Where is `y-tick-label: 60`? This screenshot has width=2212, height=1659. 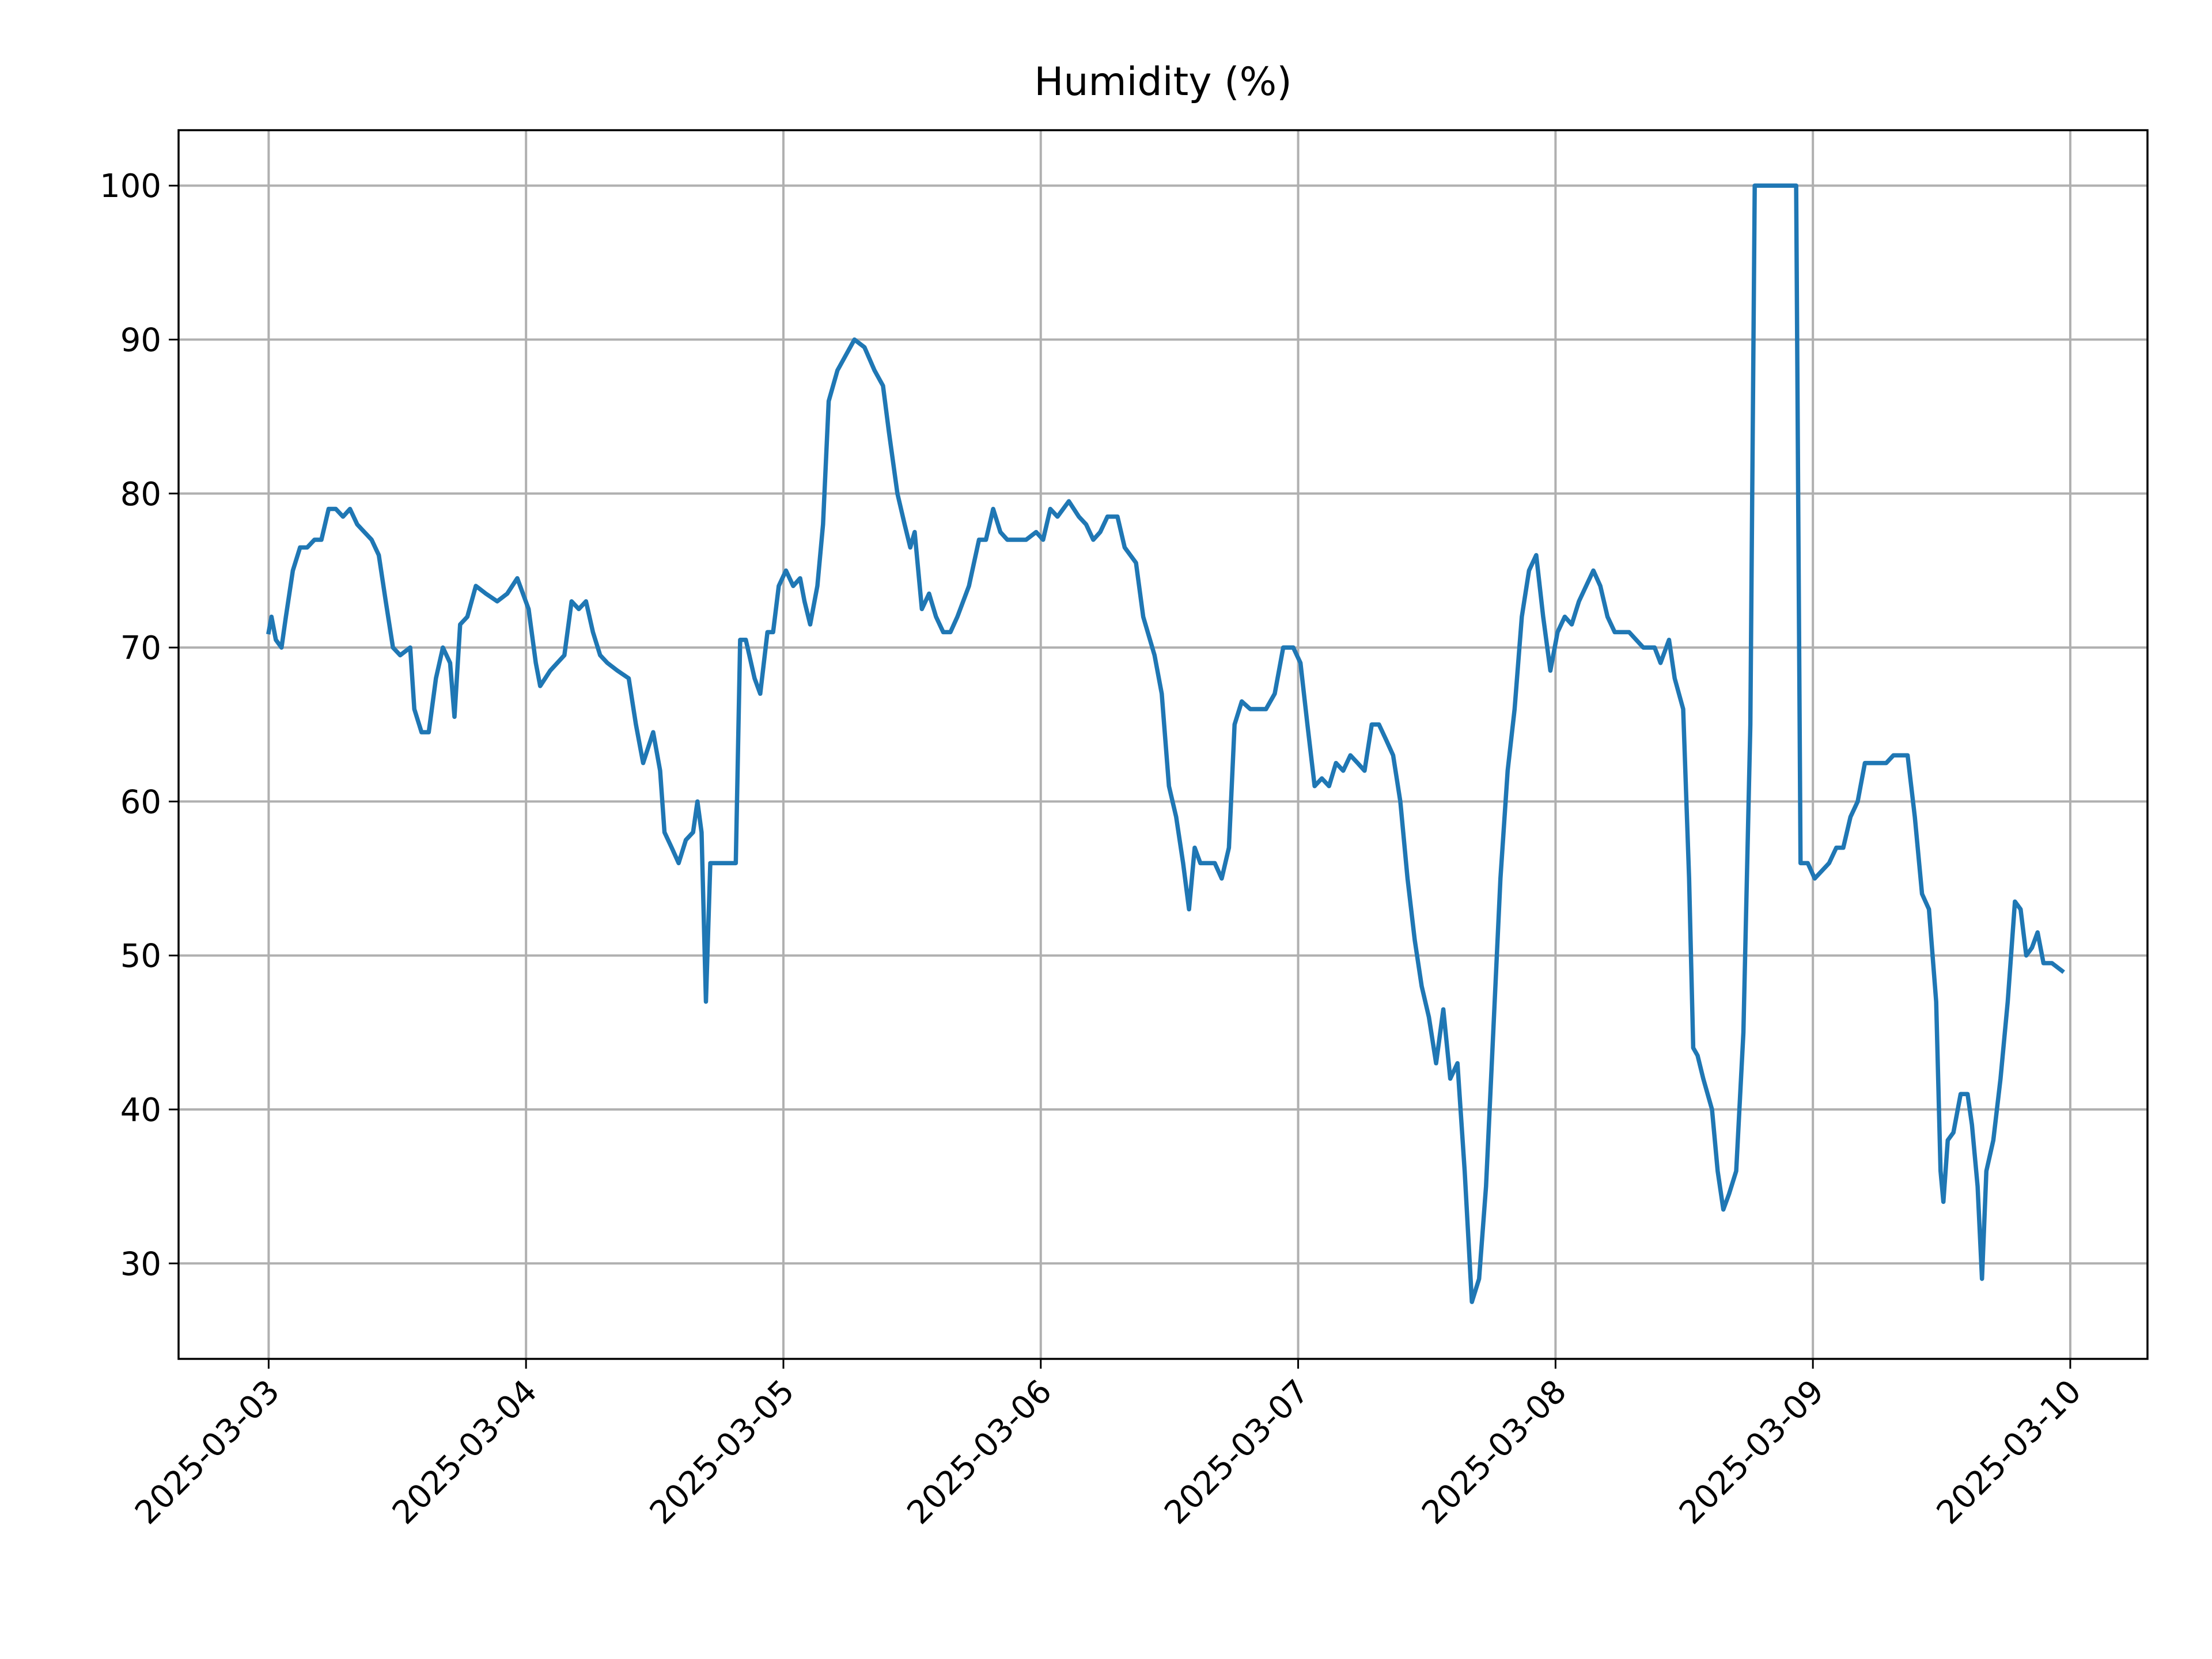 y-tick-label: 60 is located at coordinates (140, 802).